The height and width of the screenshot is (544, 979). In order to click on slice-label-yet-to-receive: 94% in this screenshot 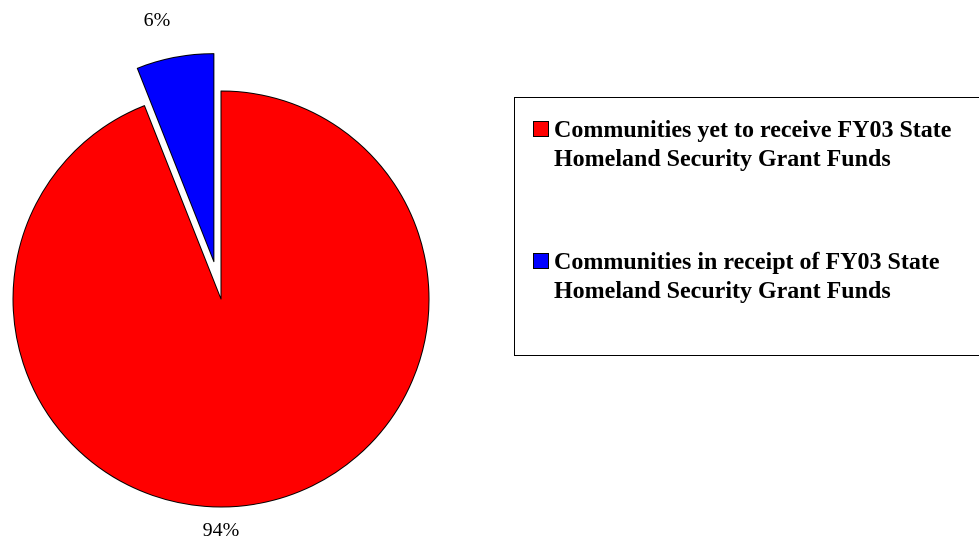, I will do `click(221, 530)`.